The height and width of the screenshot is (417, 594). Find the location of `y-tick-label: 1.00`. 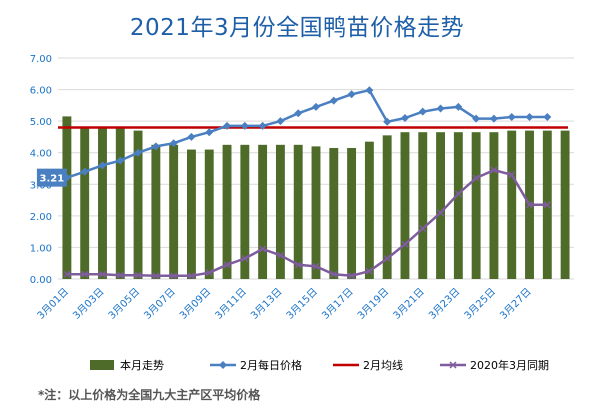

y-tick-label: 1.00 is located at coordinates (41, 248).